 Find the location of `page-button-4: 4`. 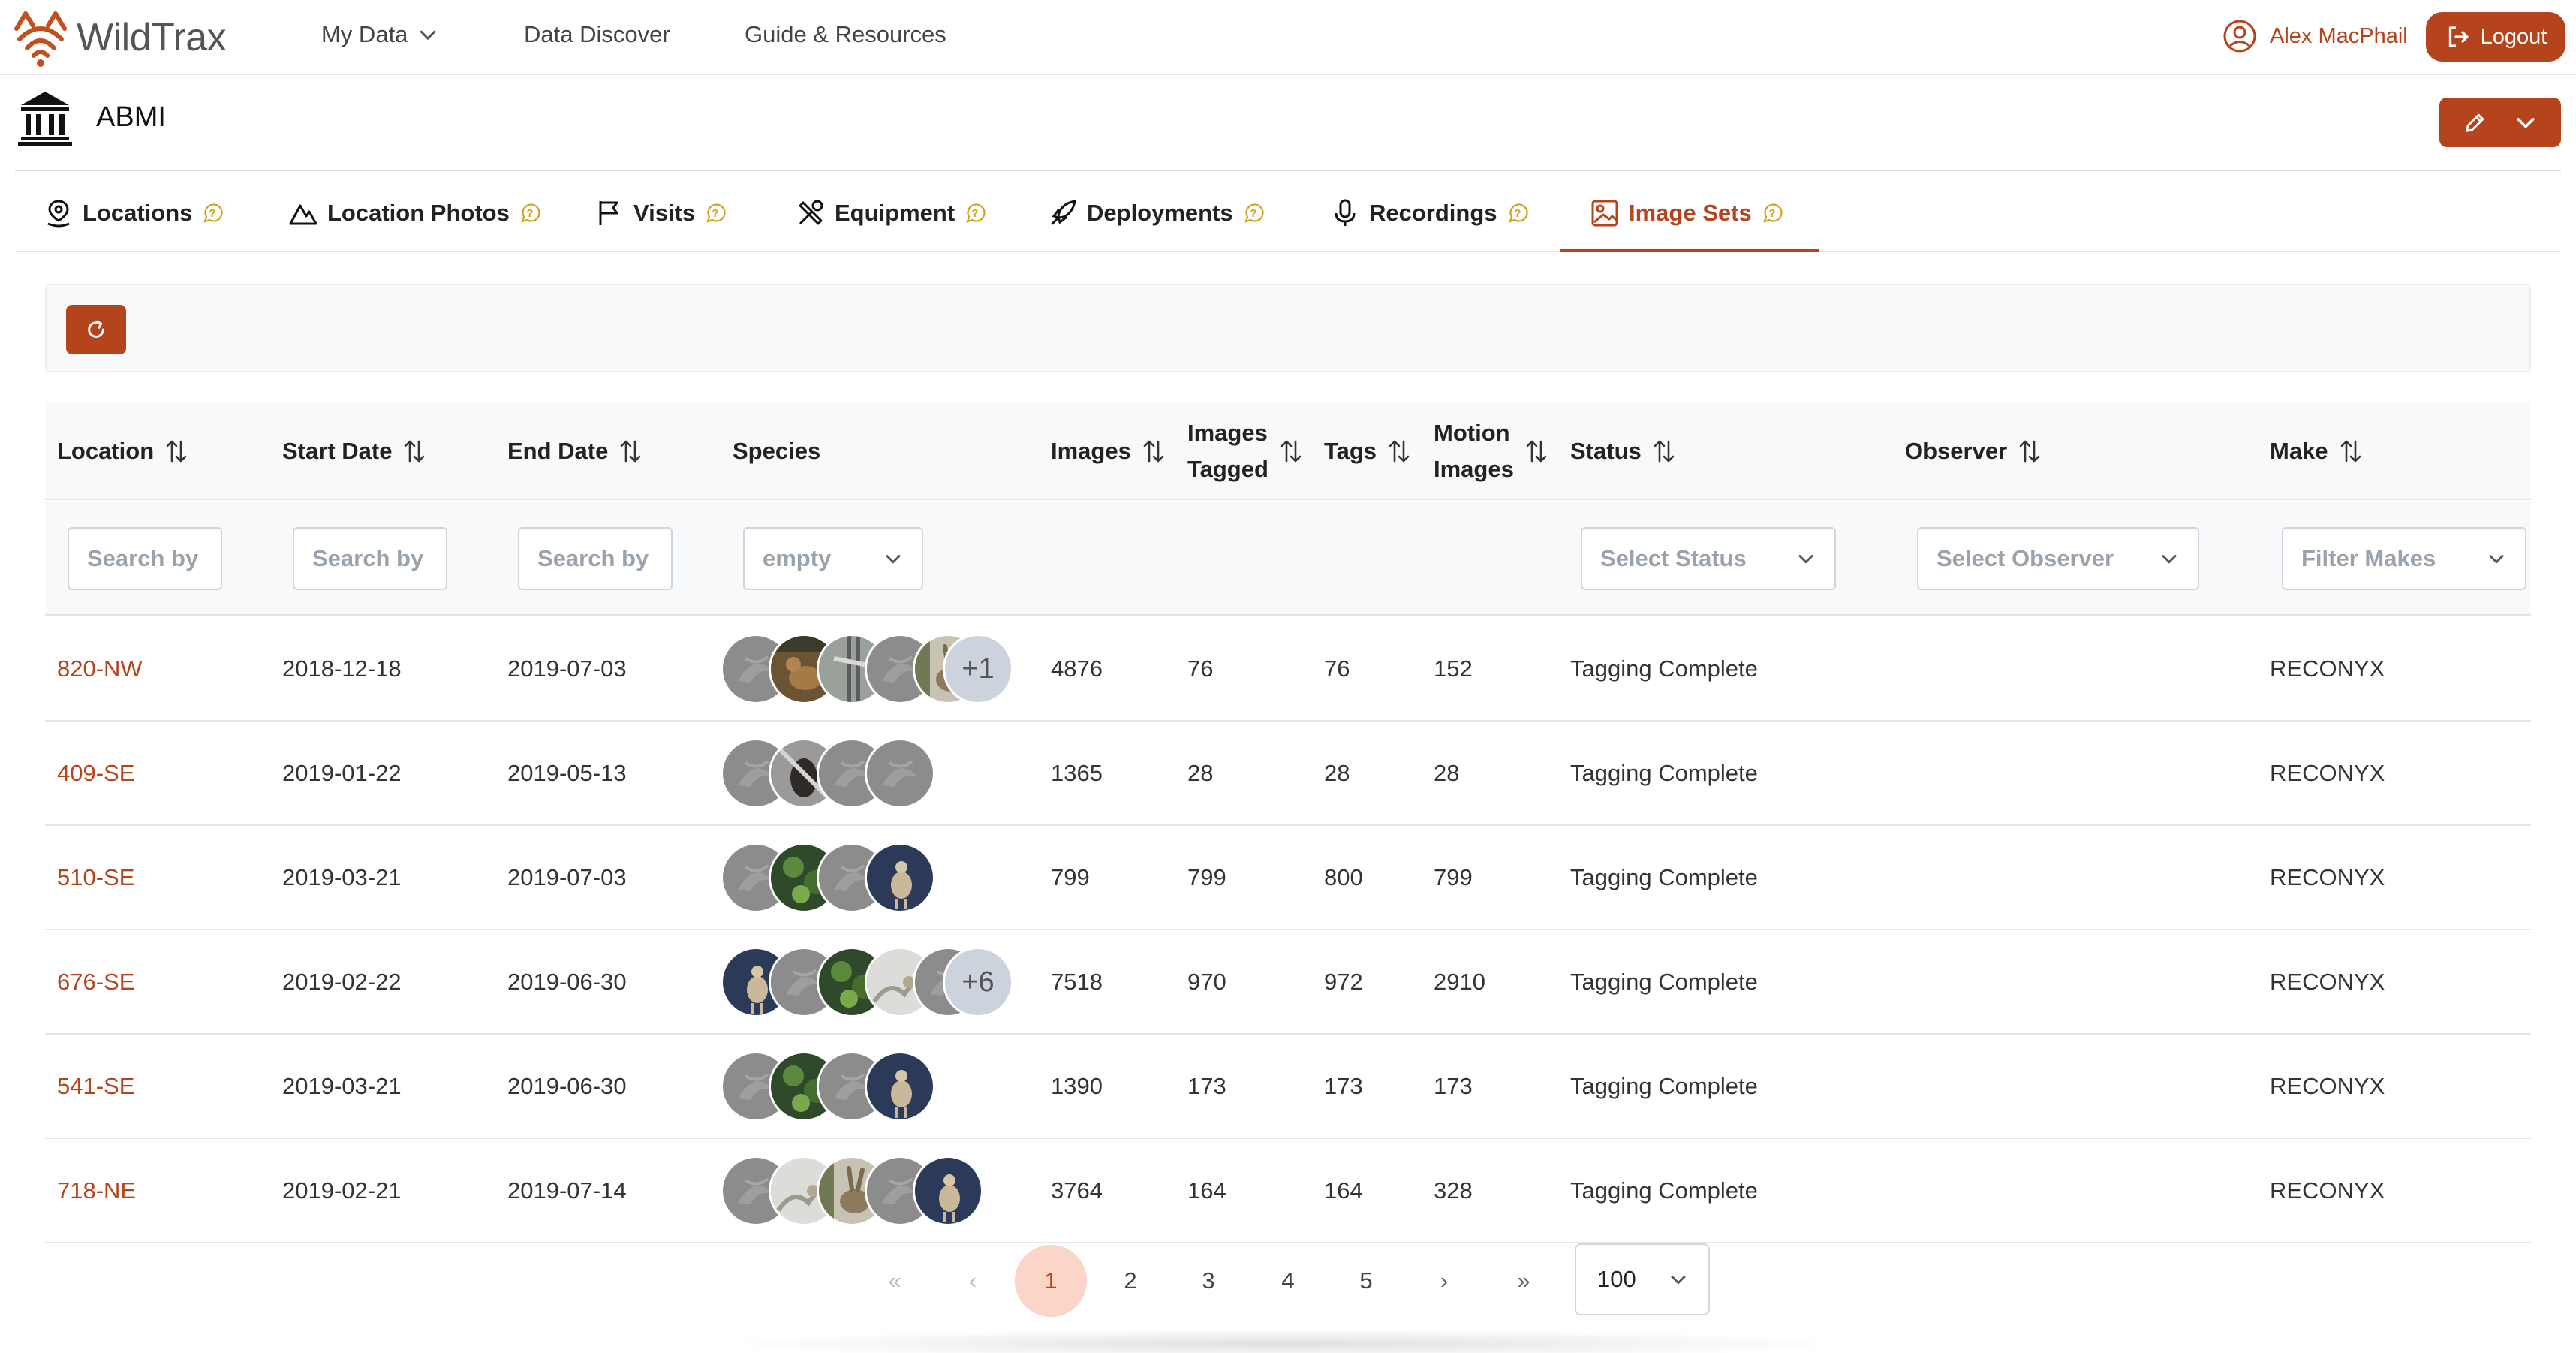

page-button-4: 4 is located at coordinates (1288, 1280).